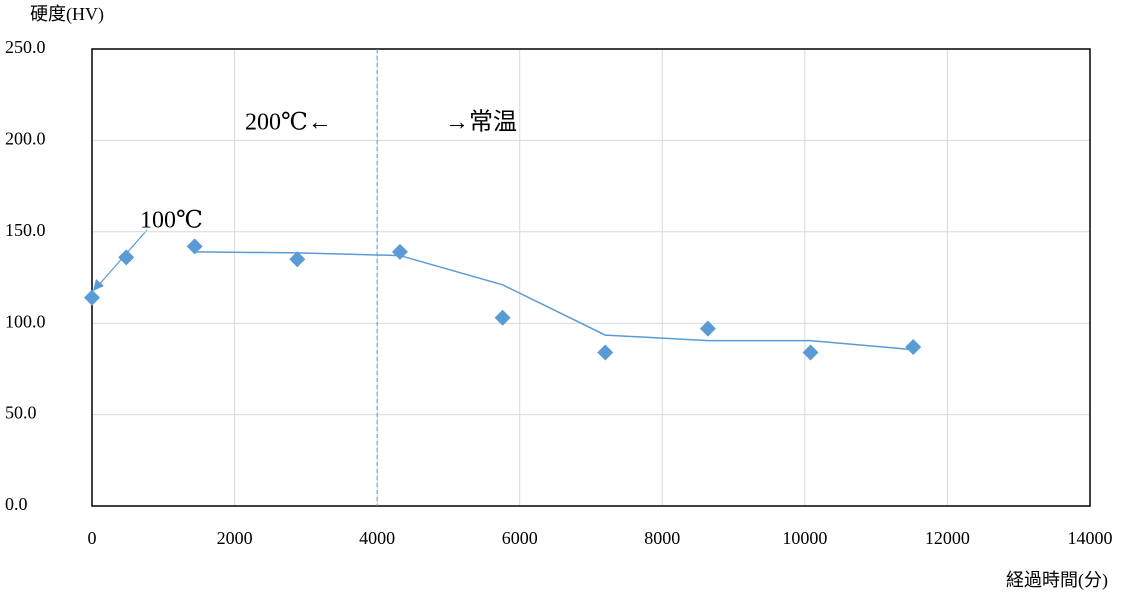 Image resolution: width=1128 pixels, height=596 pixels. Describe the element at coordinates (25, 321) in the screenshot. I see `y-tick-label: 100.0` at that location.